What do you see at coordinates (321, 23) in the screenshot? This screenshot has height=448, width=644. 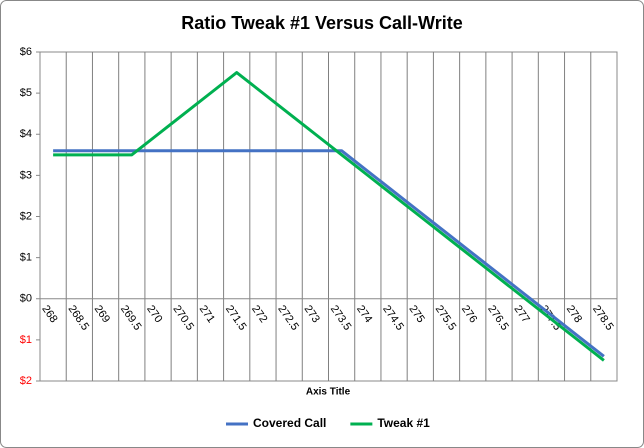 I see `chart-title: Ratio Tweak #1 Versus Call-Write` at bounding box center [321, 23].